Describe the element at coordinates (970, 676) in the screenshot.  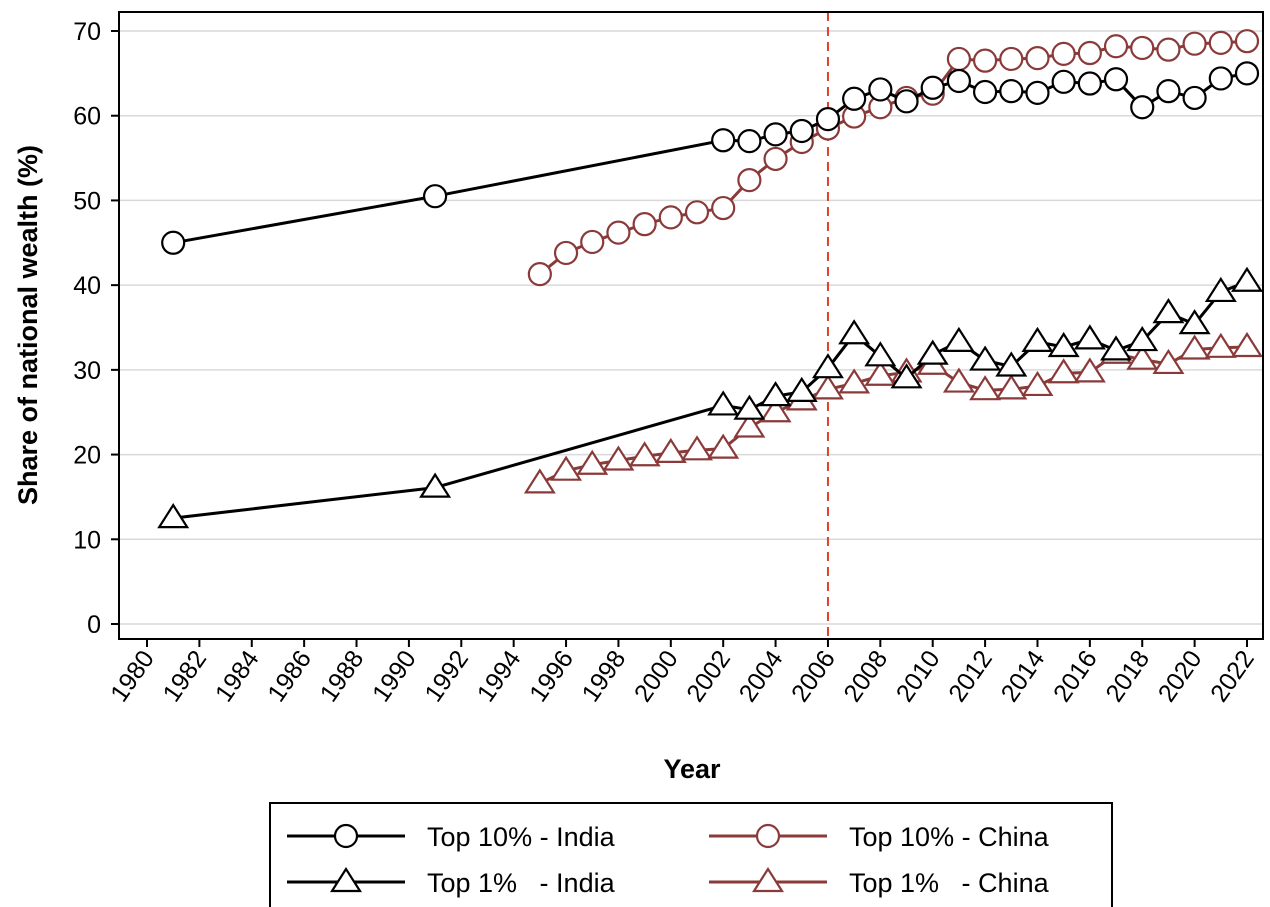
I see `x-tick-label: 2012` at that location.